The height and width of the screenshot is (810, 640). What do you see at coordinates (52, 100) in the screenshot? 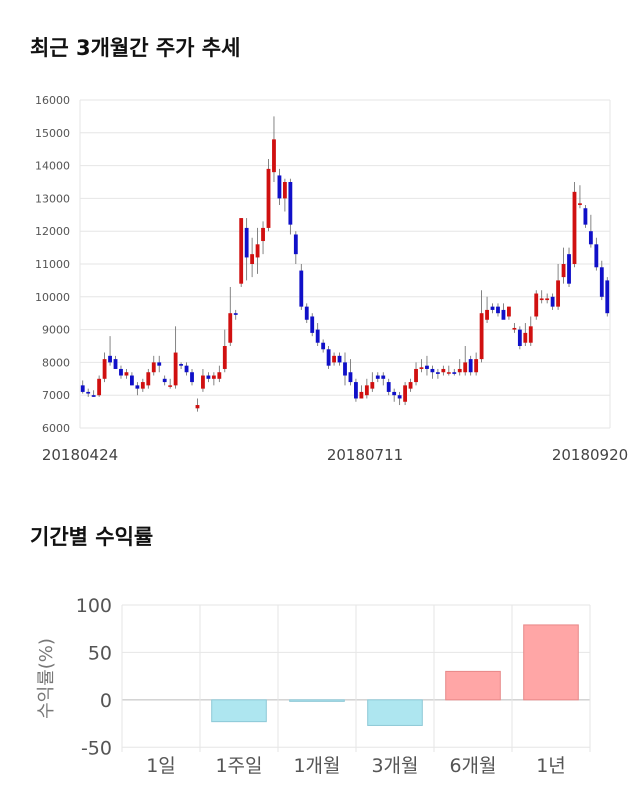
I see `candle-y-tick: 16000` at bounding box center [52, 100].